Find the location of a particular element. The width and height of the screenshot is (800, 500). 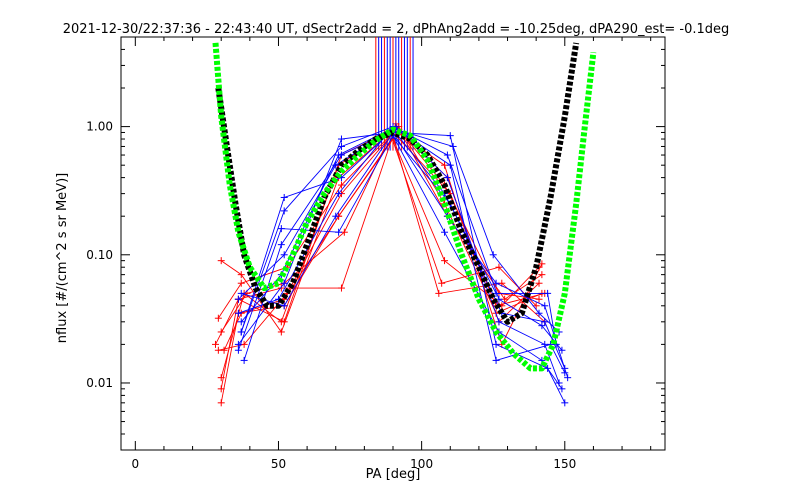

x-tick-label: 0 is located at coordinates (135, 464).